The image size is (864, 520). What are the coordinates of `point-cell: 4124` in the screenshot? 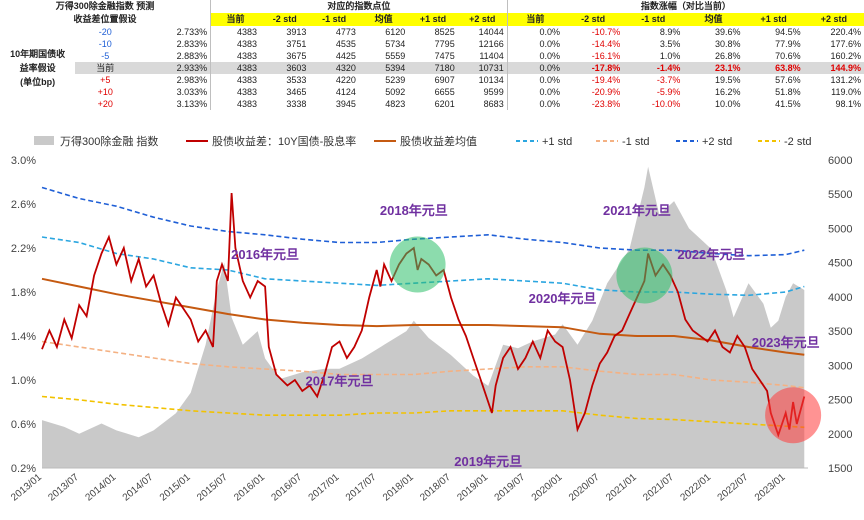 It's located at (345, 92).